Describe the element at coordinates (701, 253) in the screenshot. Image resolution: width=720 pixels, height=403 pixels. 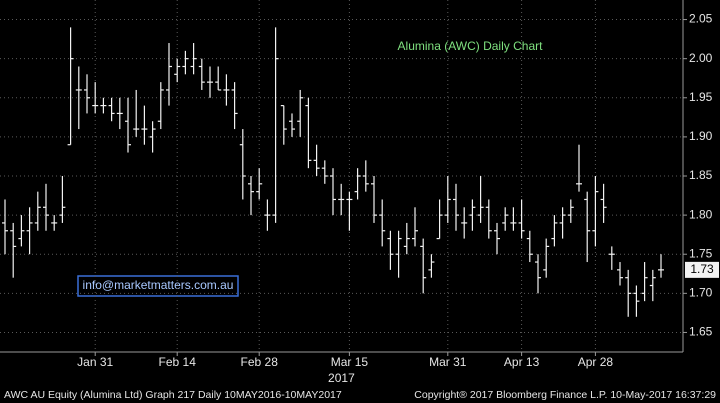
I see `y-tick-label: 1.75` at that location.